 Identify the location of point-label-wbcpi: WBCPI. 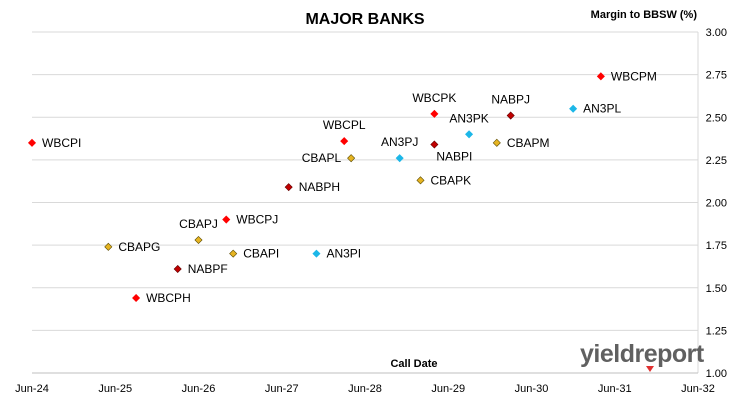
(61, 143).